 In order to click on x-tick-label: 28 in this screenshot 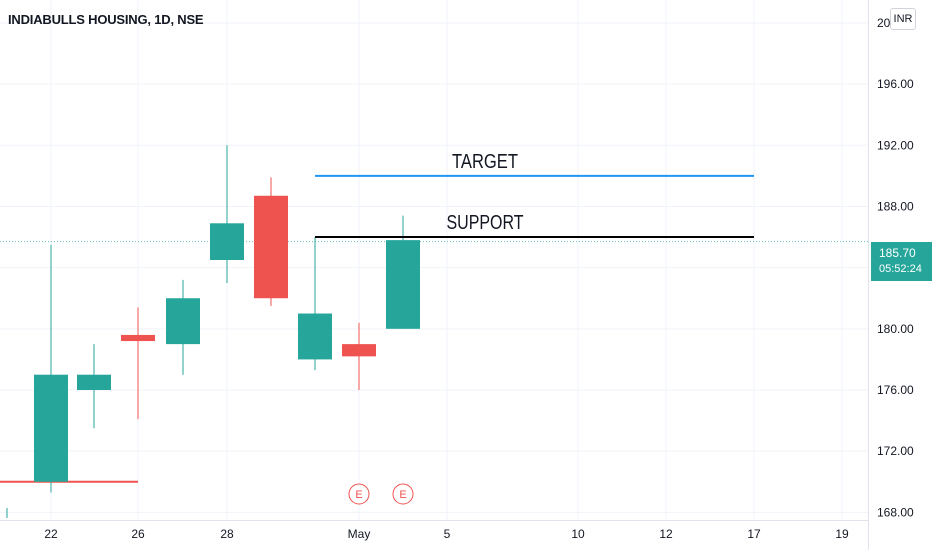, I will do `click(227, 534)`.